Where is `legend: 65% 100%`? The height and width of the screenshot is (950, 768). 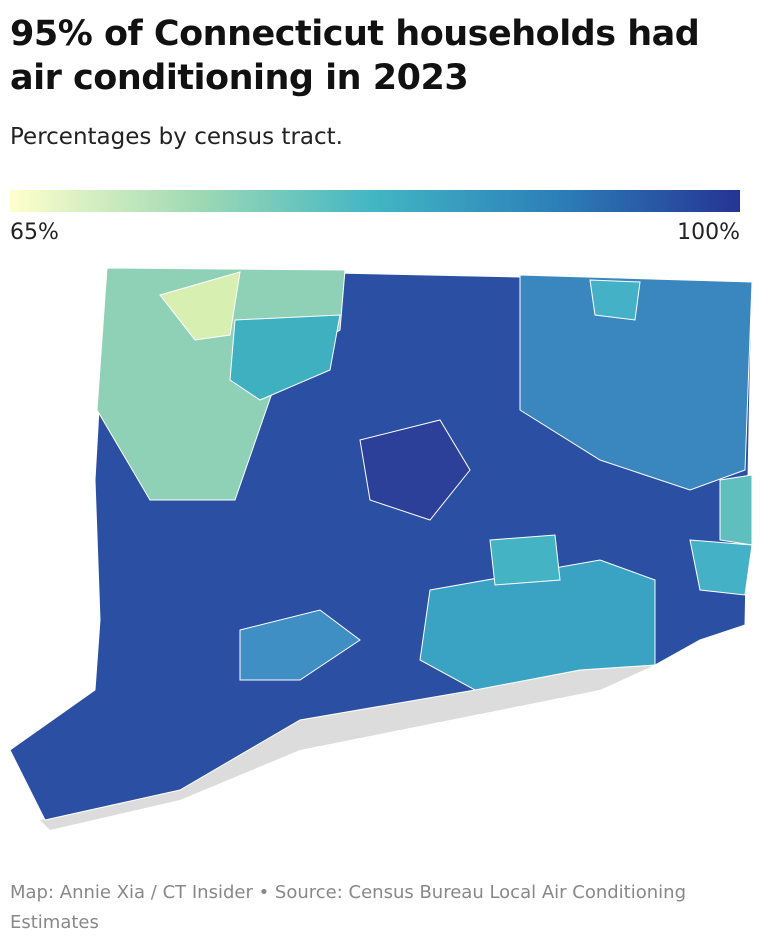
legend: 65% 100% is located at coordinates (375, 217).